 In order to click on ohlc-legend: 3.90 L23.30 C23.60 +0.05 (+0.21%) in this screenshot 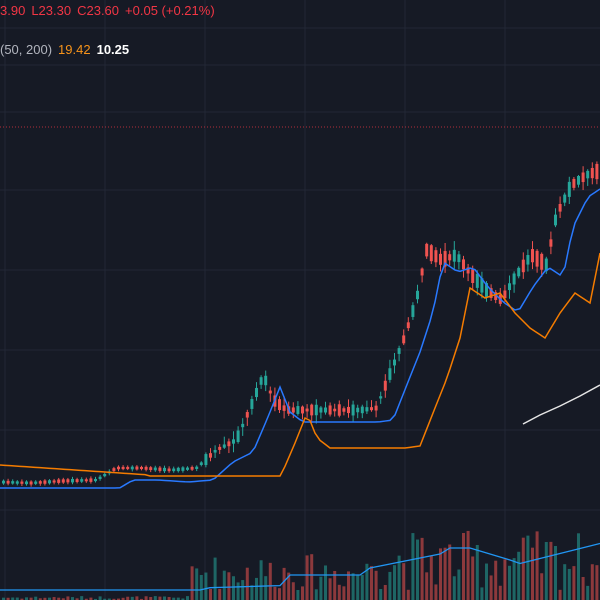, I will do `click(107, 10)`.